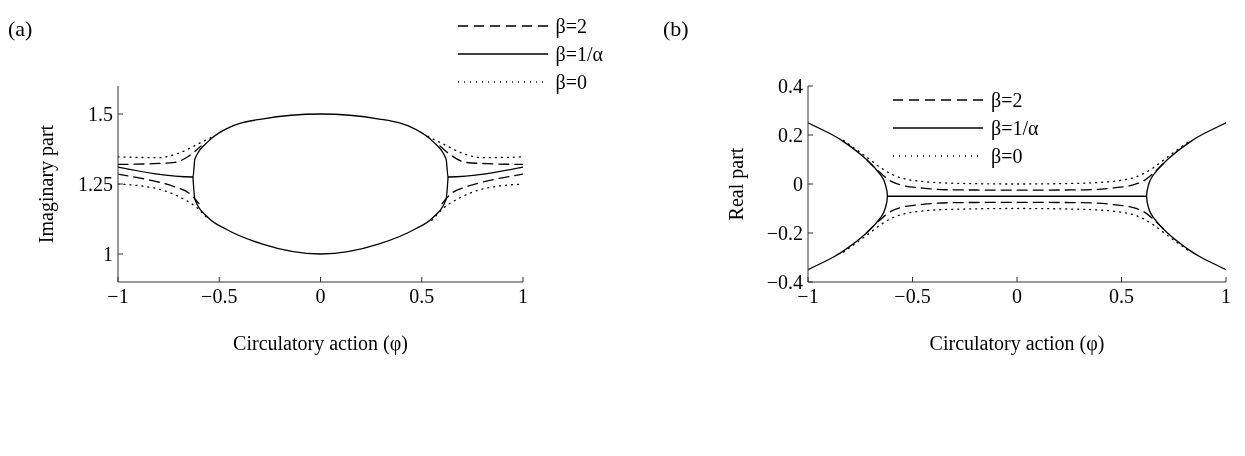  Describe the element at coordinates (20, 29) in the screenshot. I see `chart-title: (a)` at that location.